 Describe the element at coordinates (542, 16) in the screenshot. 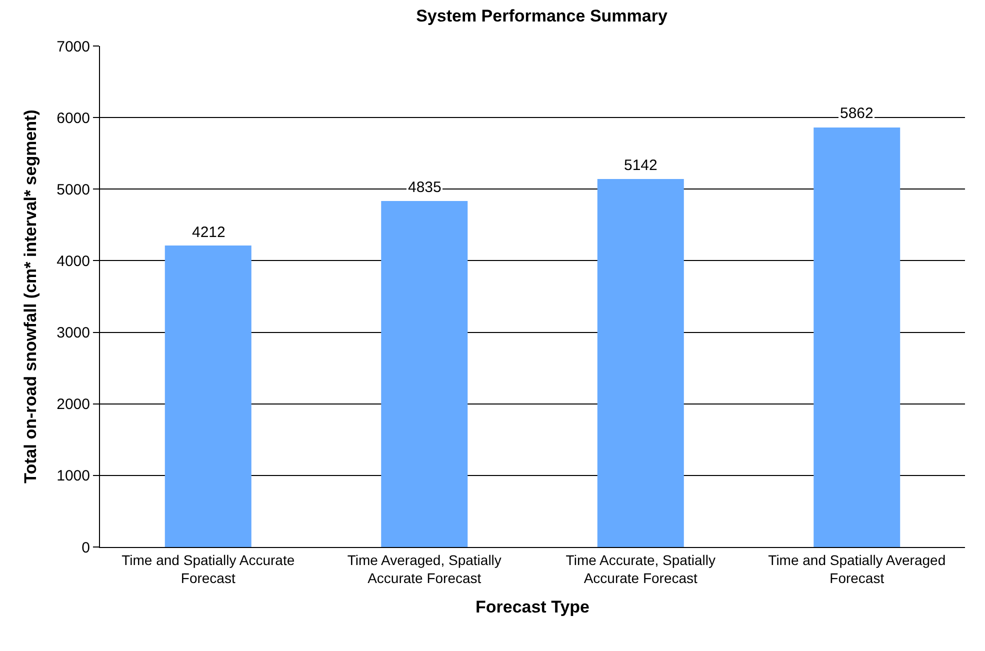

I see `chart-title: System Performance Summary` at that location.